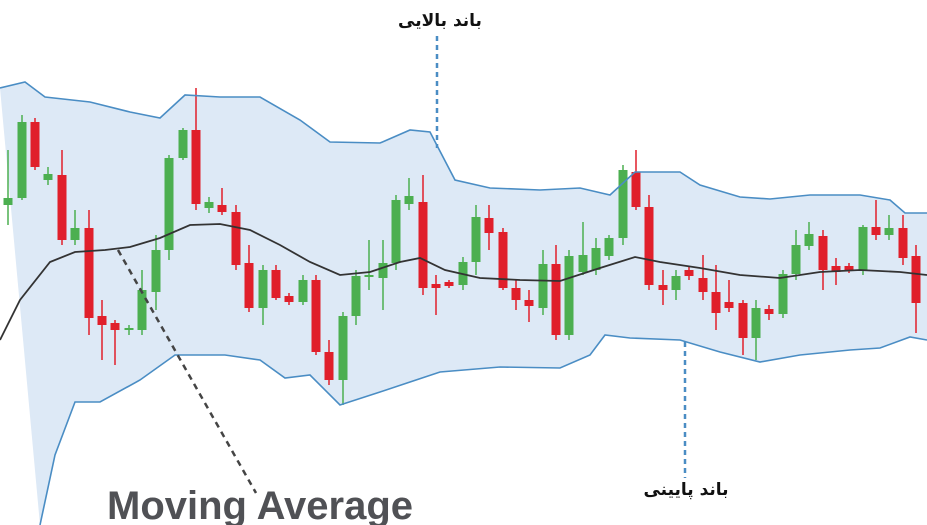  I want to click on moving-average-label: Moving Average, so click(260, 504).